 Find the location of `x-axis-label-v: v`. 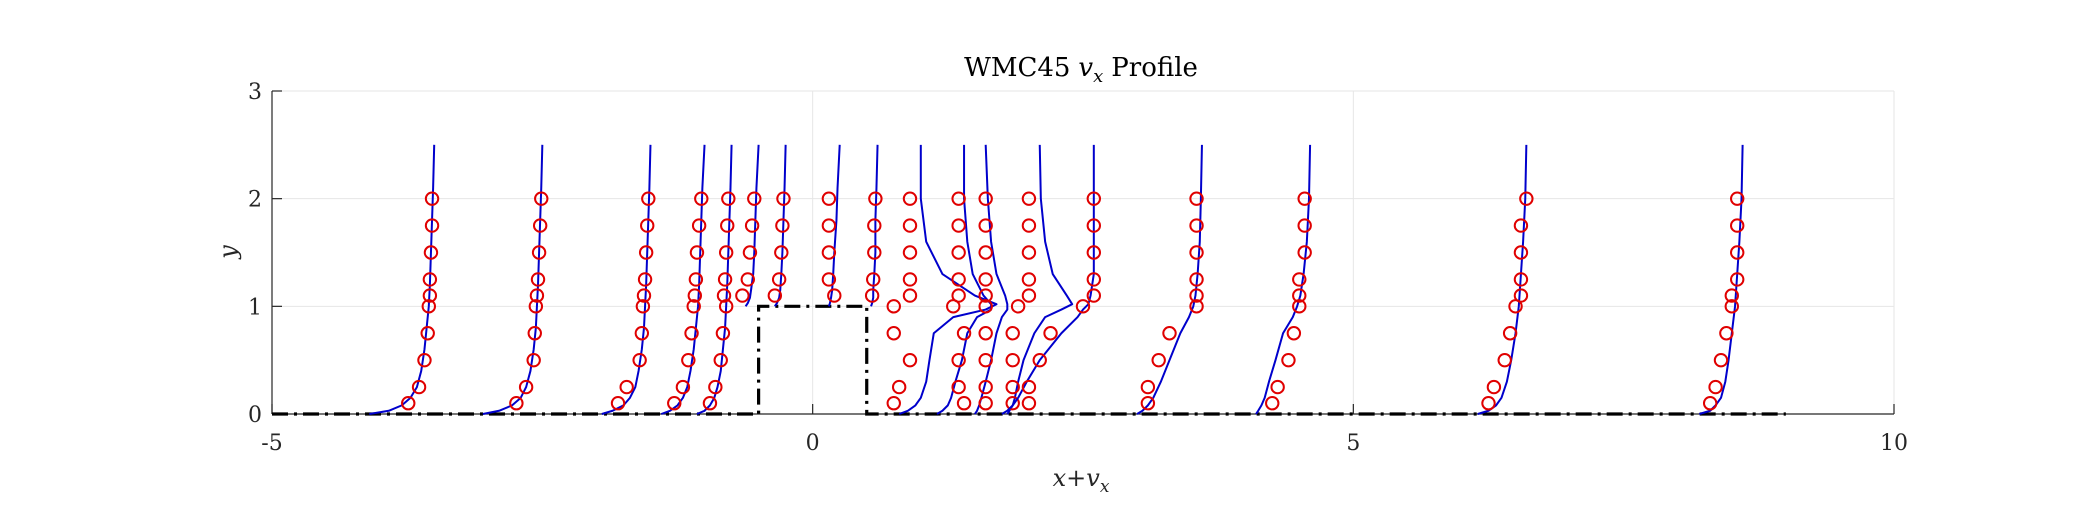

x-axis-label-v: v is located at coordinates (1093, 478).